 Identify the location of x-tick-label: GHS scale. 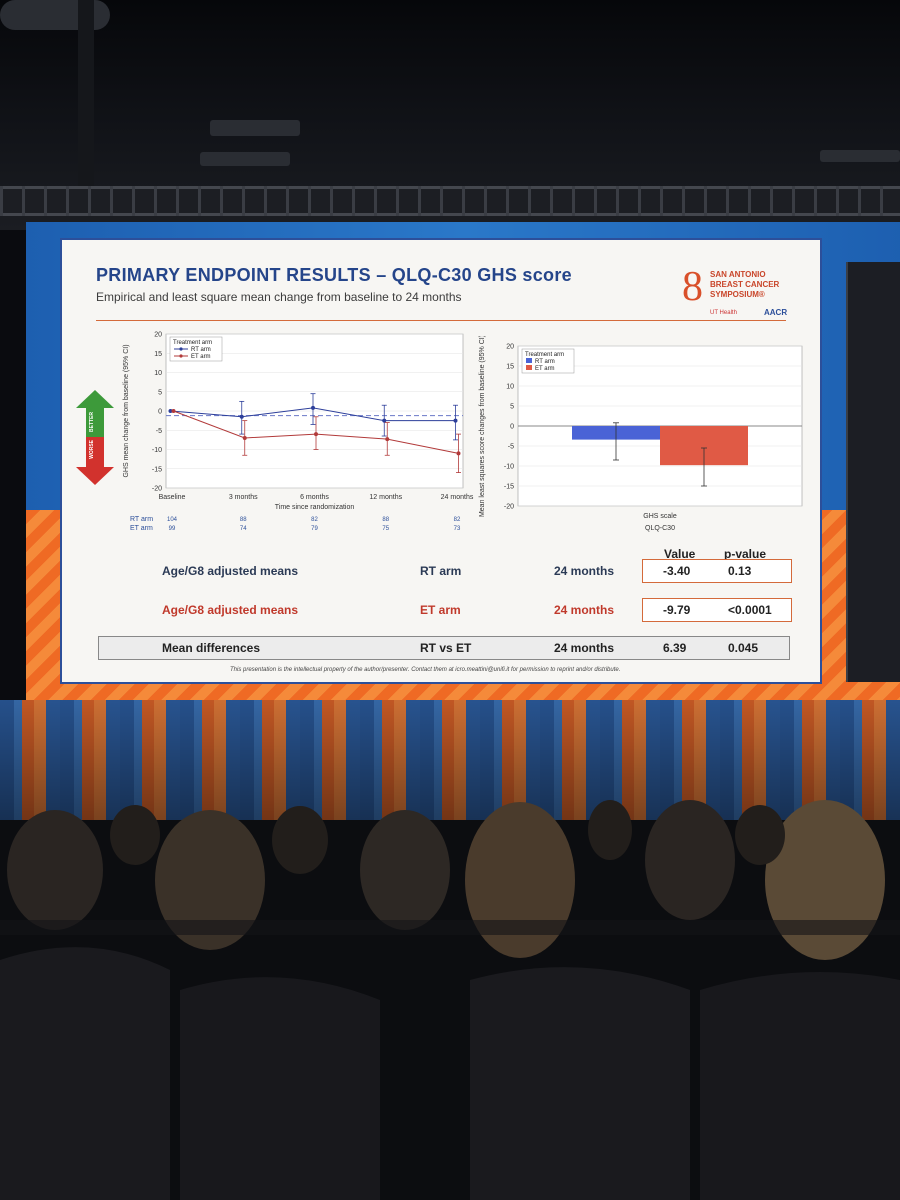
(660, 516).